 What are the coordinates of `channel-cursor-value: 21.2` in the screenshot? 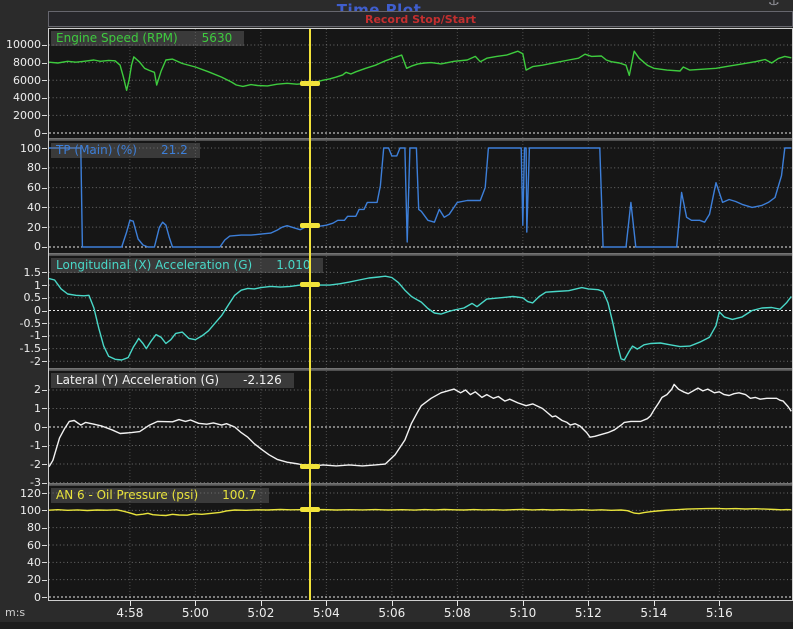 It's located at (174, 150).